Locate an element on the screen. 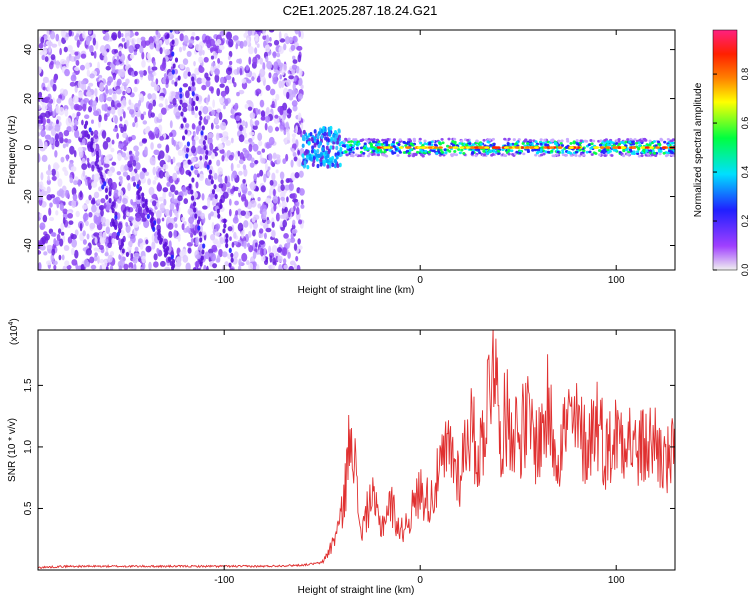 This screenshot has height=600, width=750. snr-xlabel: Height of straight line (km) is located at coordinates (356, 590).